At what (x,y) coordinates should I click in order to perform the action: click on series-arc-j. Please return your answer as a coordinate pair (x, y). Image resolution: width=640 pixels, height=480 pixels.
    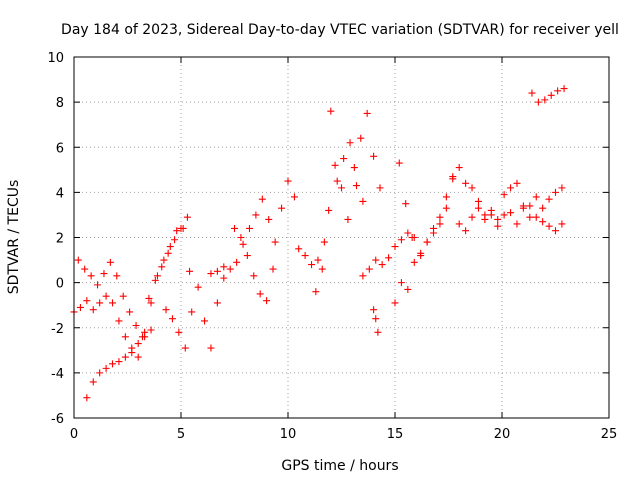
    Looking at the image, I should click on (478, 235).